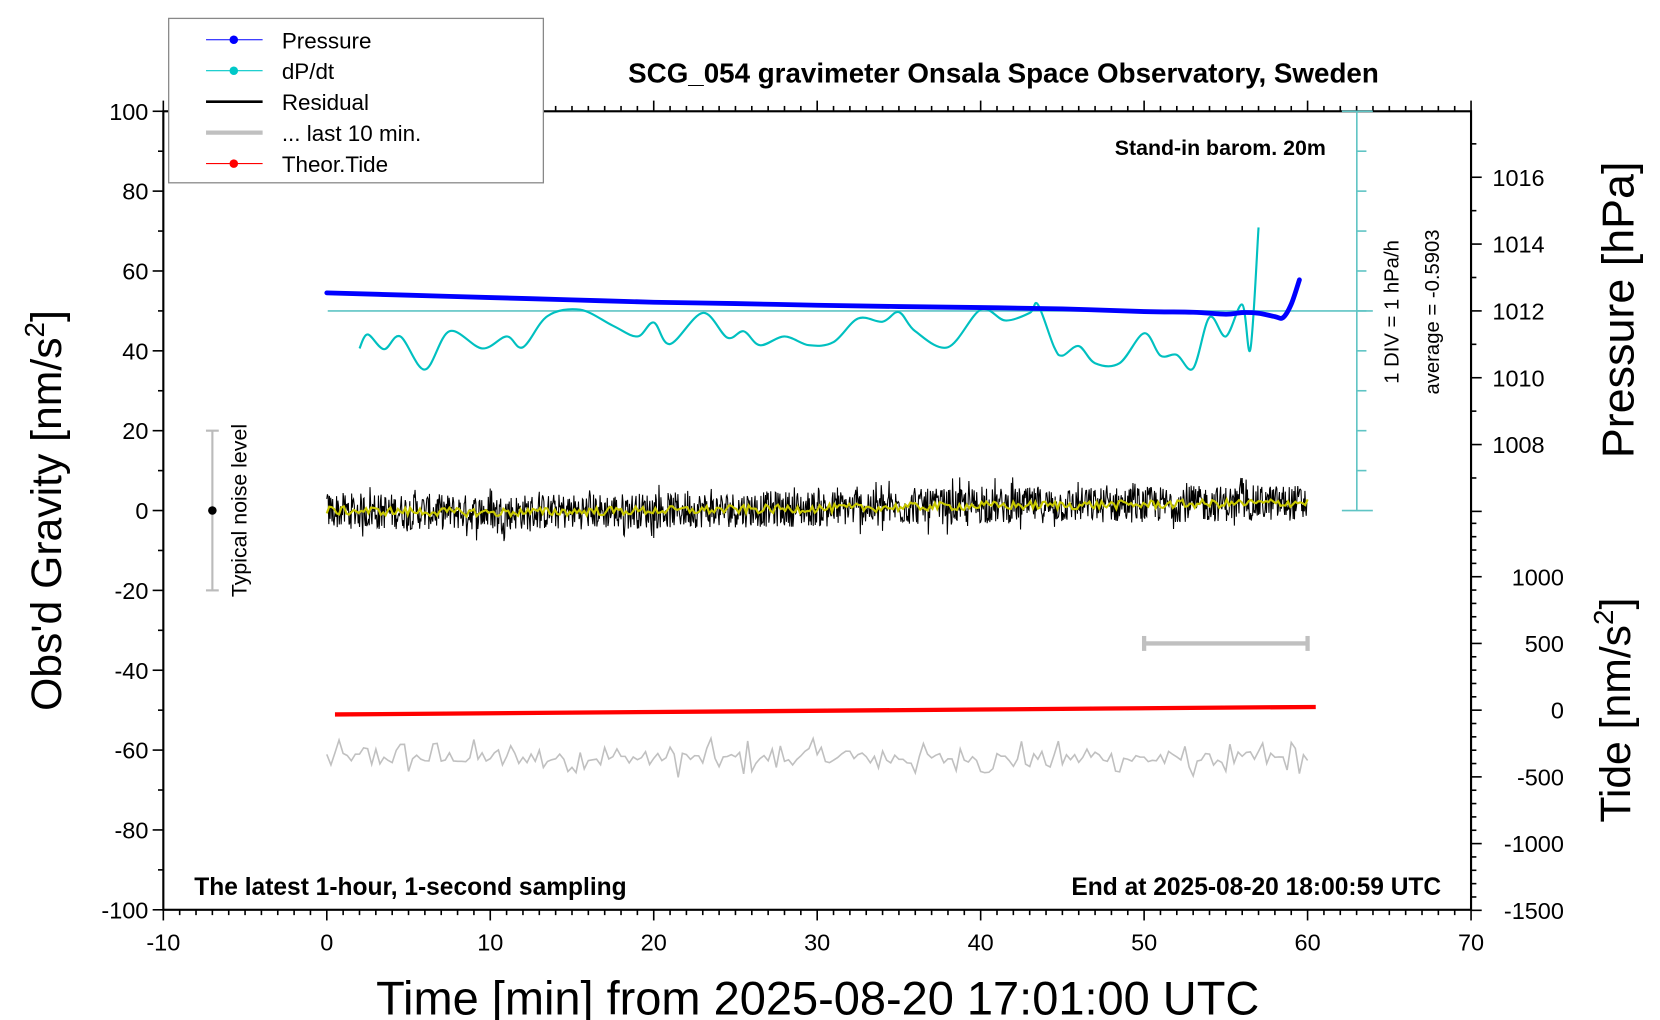  I want to click on noise-bar-center-dot, so click(212, 510).